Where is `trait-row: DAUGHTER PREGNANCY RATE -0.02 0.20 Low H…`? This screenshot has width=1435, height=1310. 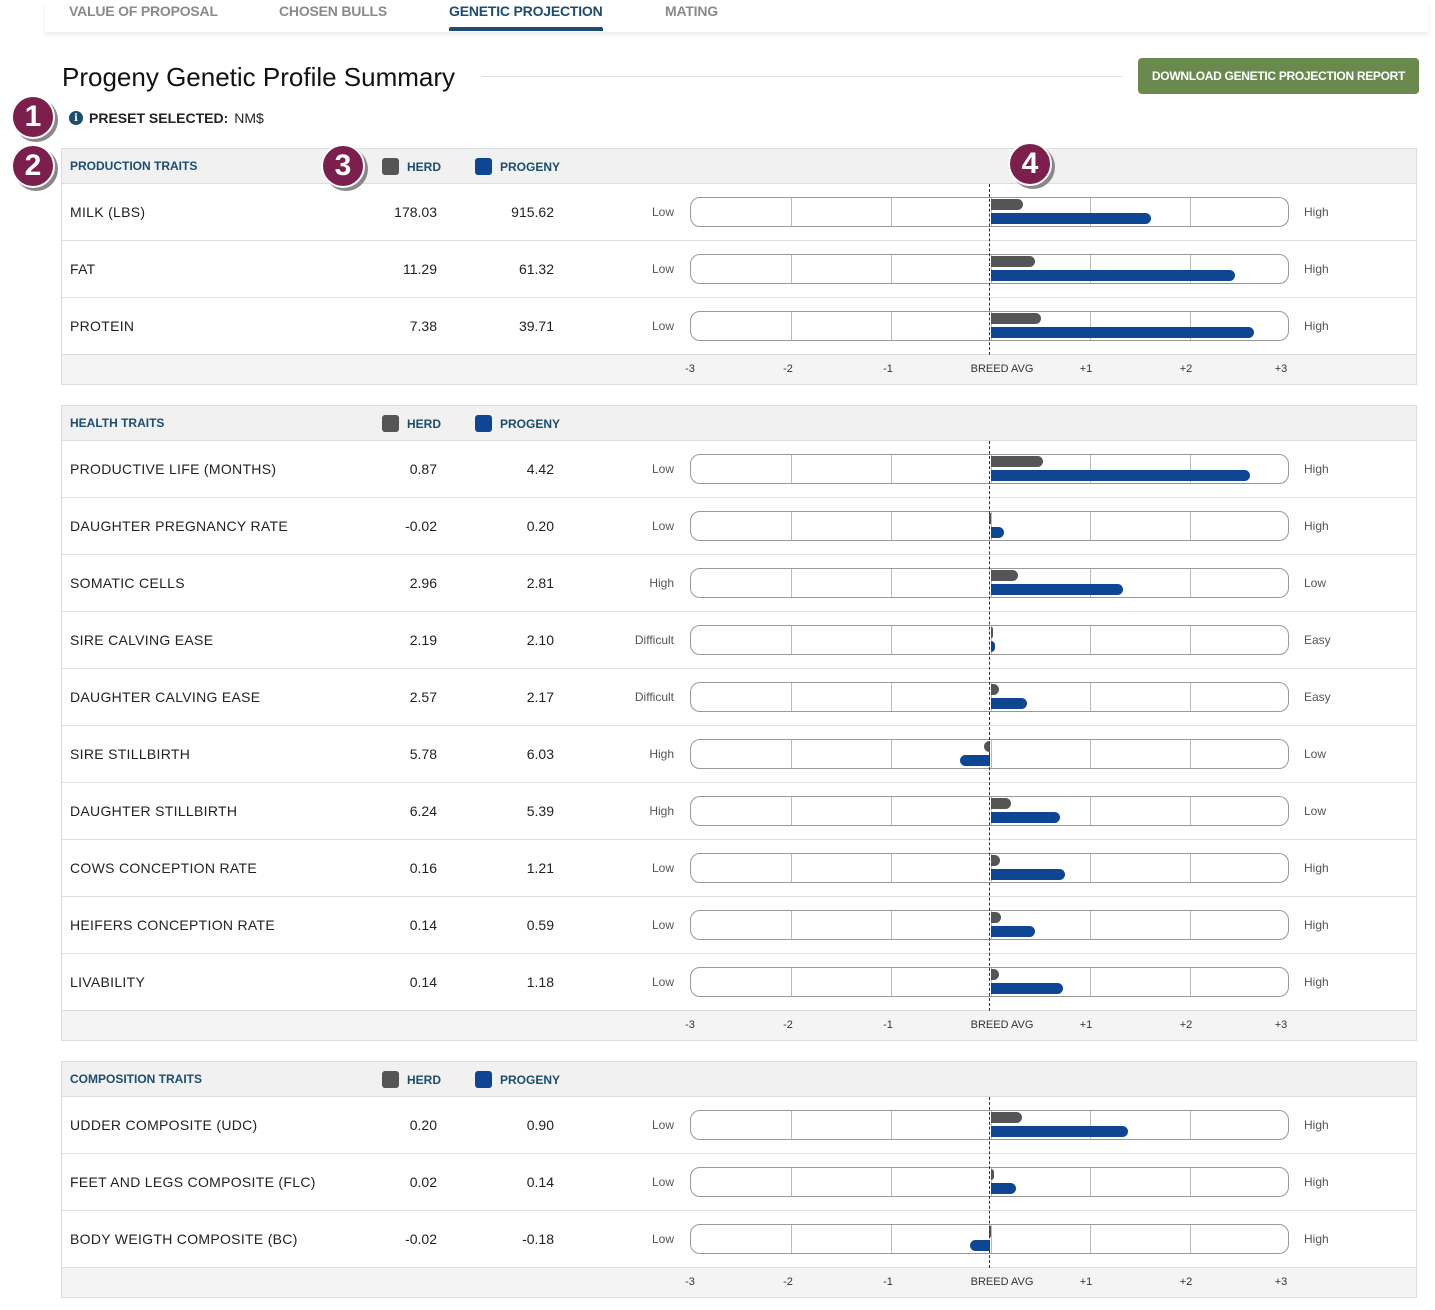
trait-row: DAUGHTER PREGNANCY RATE -0.02 0.20 Low H… is located at coordinates (739, 526).